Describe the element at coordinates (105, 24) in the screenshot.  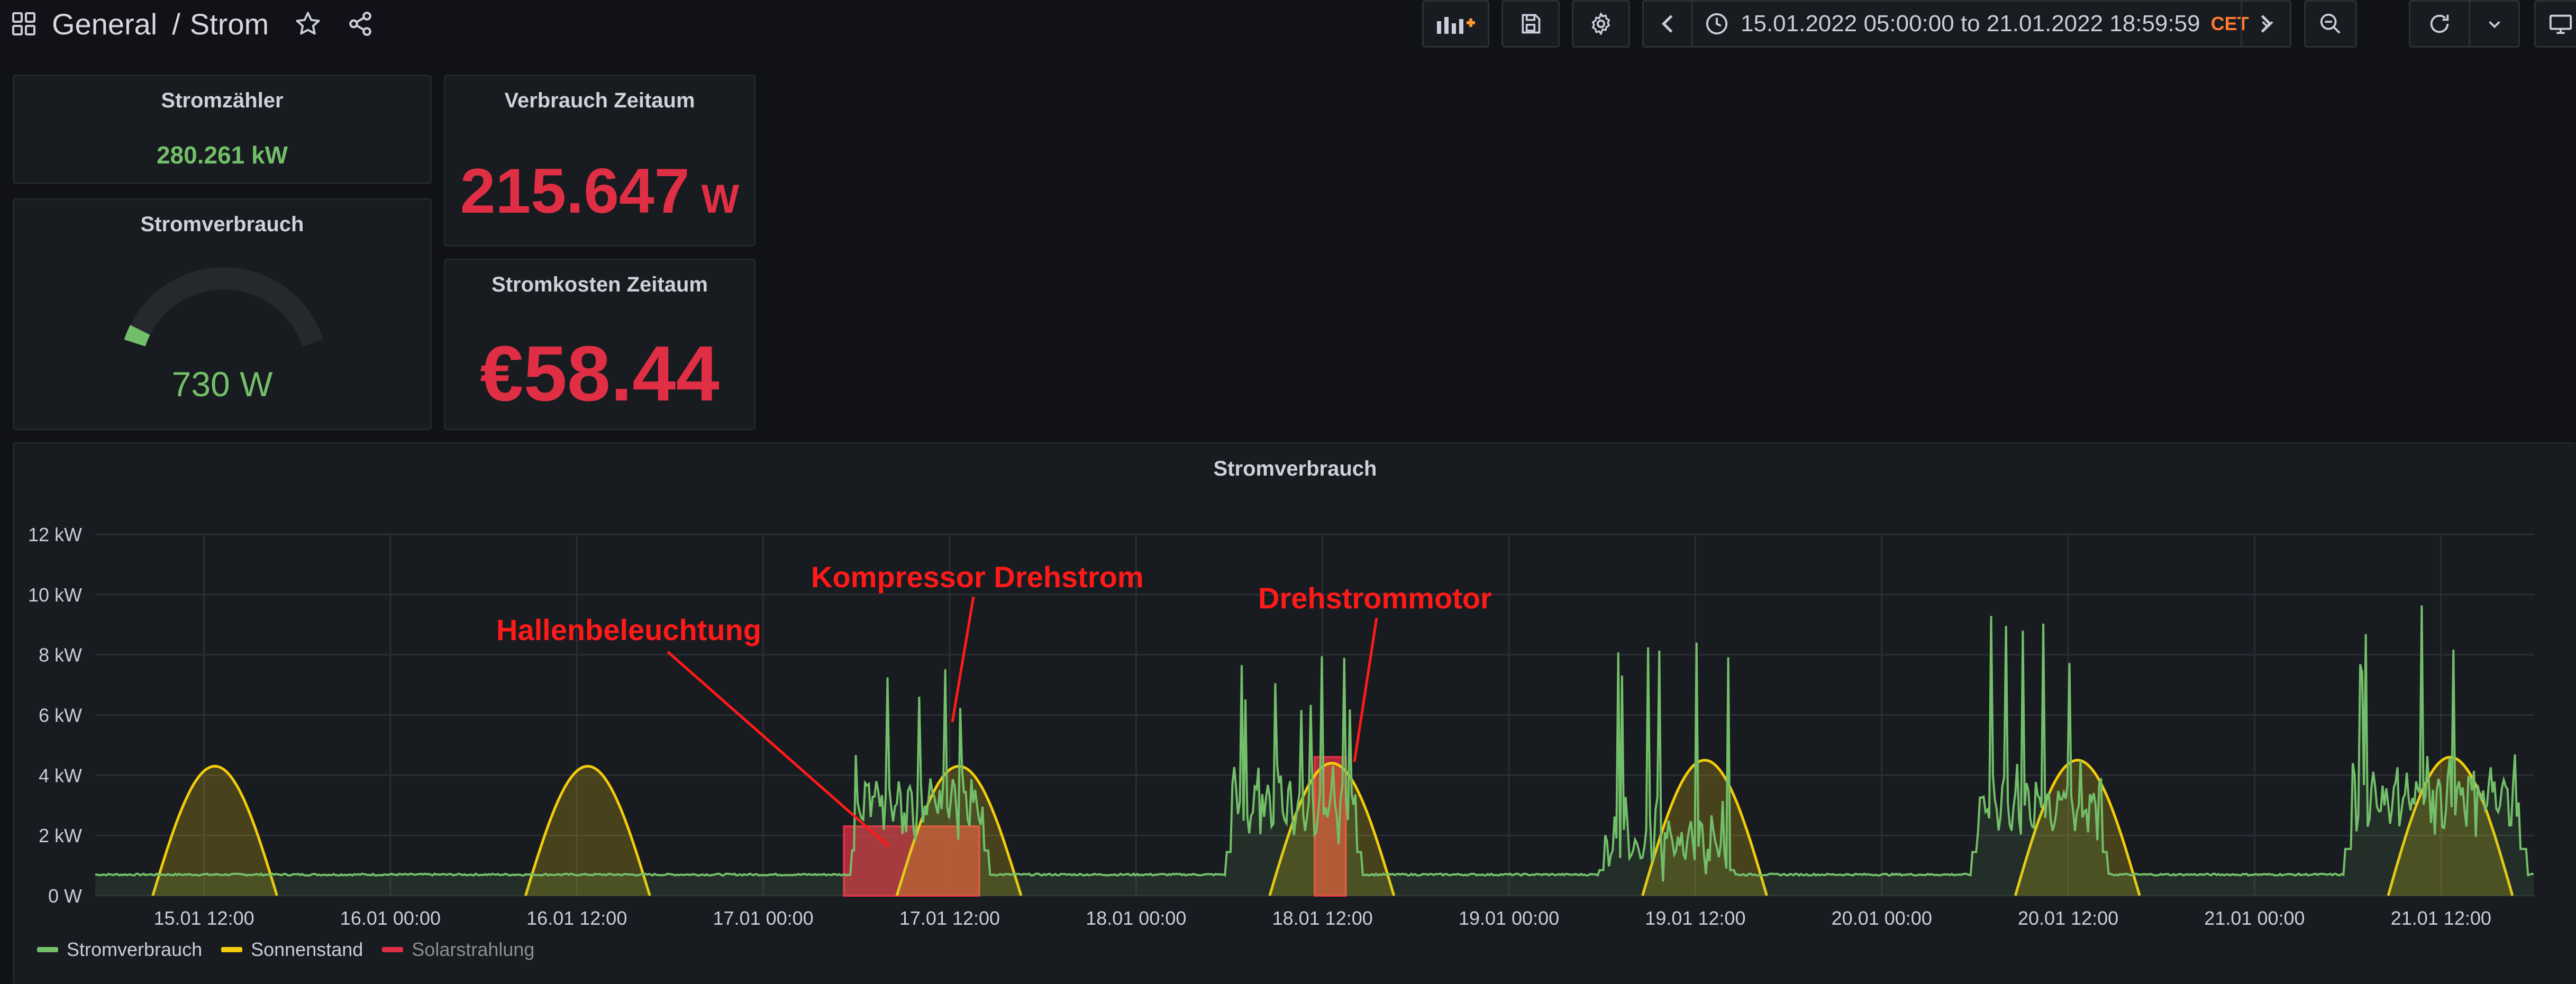
I see `breadcrumb-folder: General` at that location.